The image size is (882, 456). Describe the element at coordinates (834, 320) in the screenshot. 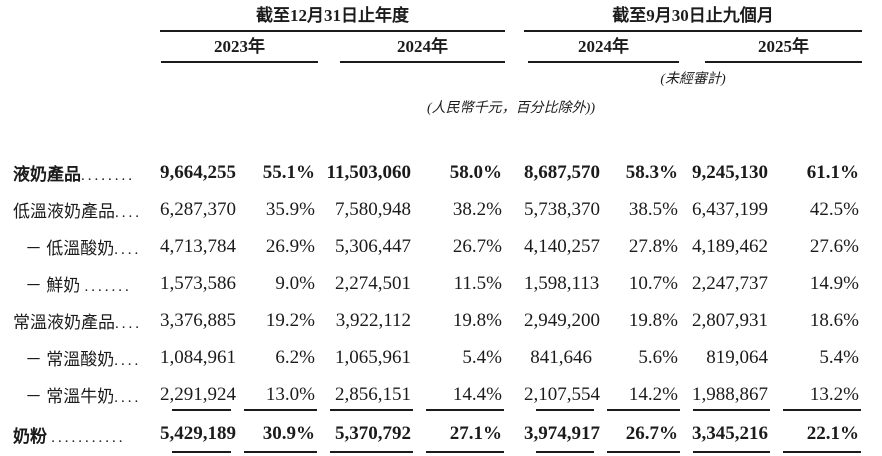

I see `value-9m2025-percent: 18.6%` at that location.